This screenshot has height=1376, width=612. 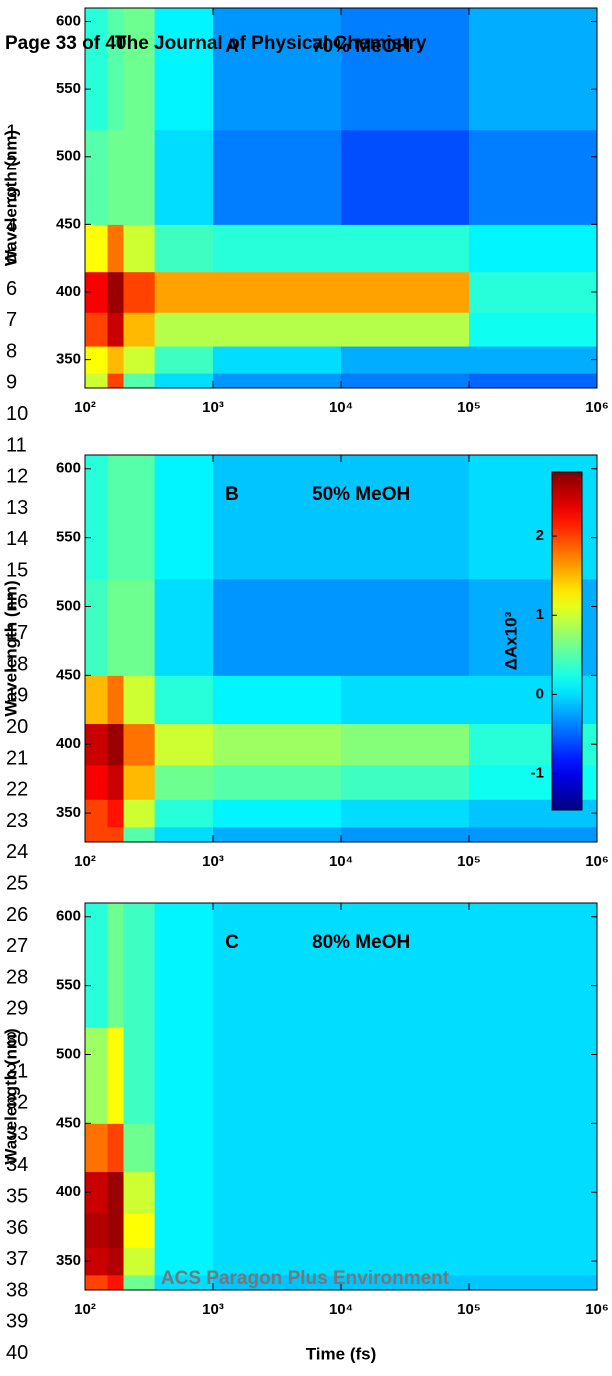 I want to click on line-number: 37, so click(x=17, y=1259).